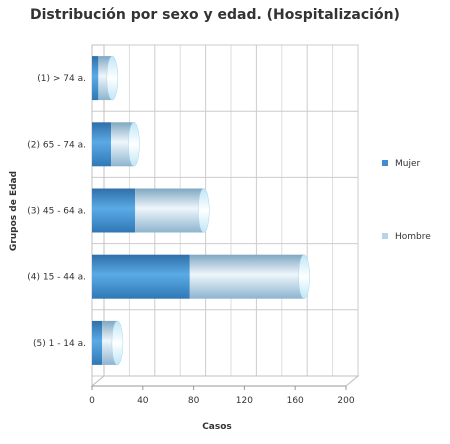 This screenshot has height=444, width=450. Describe the element at coordinates (56, 278) in the screenshot. I see `y-tick-label: (4) 15 - 44 a.` at that location.